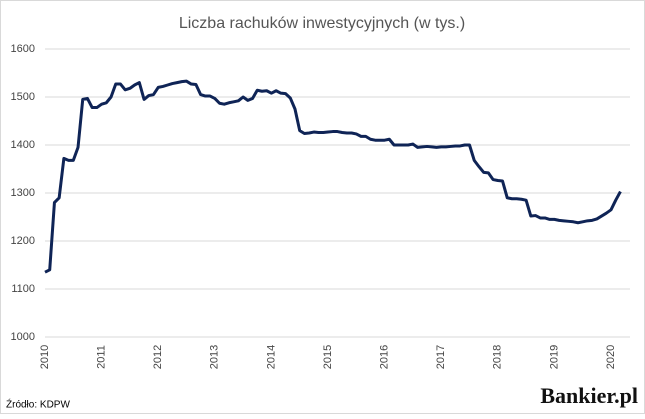 This screenshot has width=645, height=419. What do you see at coordinates (23, 145) in the screenshot?
I see `y-tick-label: 1400` at bounding box center [23, 145].